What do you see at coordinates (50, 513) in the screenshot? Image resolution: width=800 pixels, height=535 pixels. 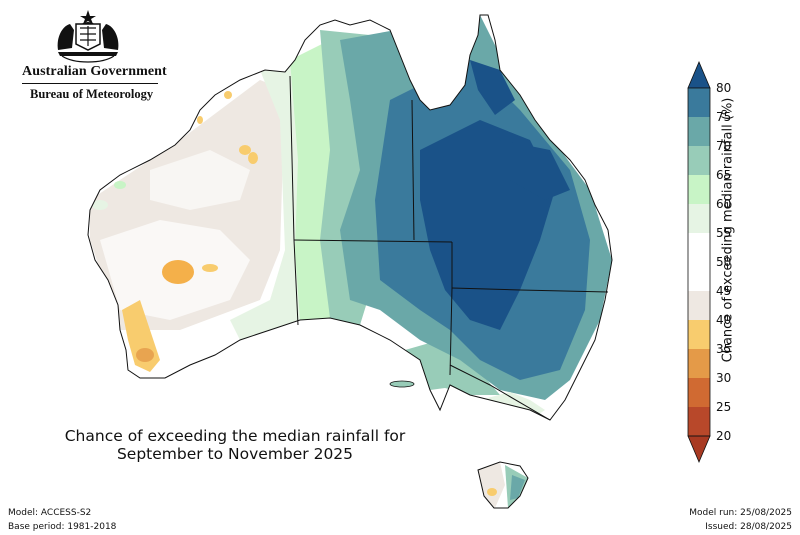 I see `model-name: Model: ACCESS-S2` at bounding box center [50, 513].